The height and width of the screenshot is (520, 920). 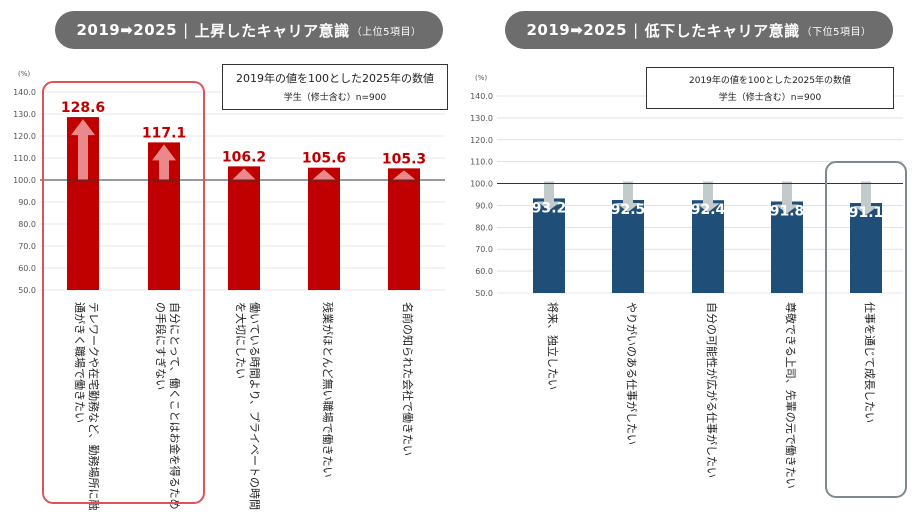 What do you see at coordinates (577, 30) in the screenshot?
I see `right-title-years: 2019➡2025` at bounding box center [577, 30].